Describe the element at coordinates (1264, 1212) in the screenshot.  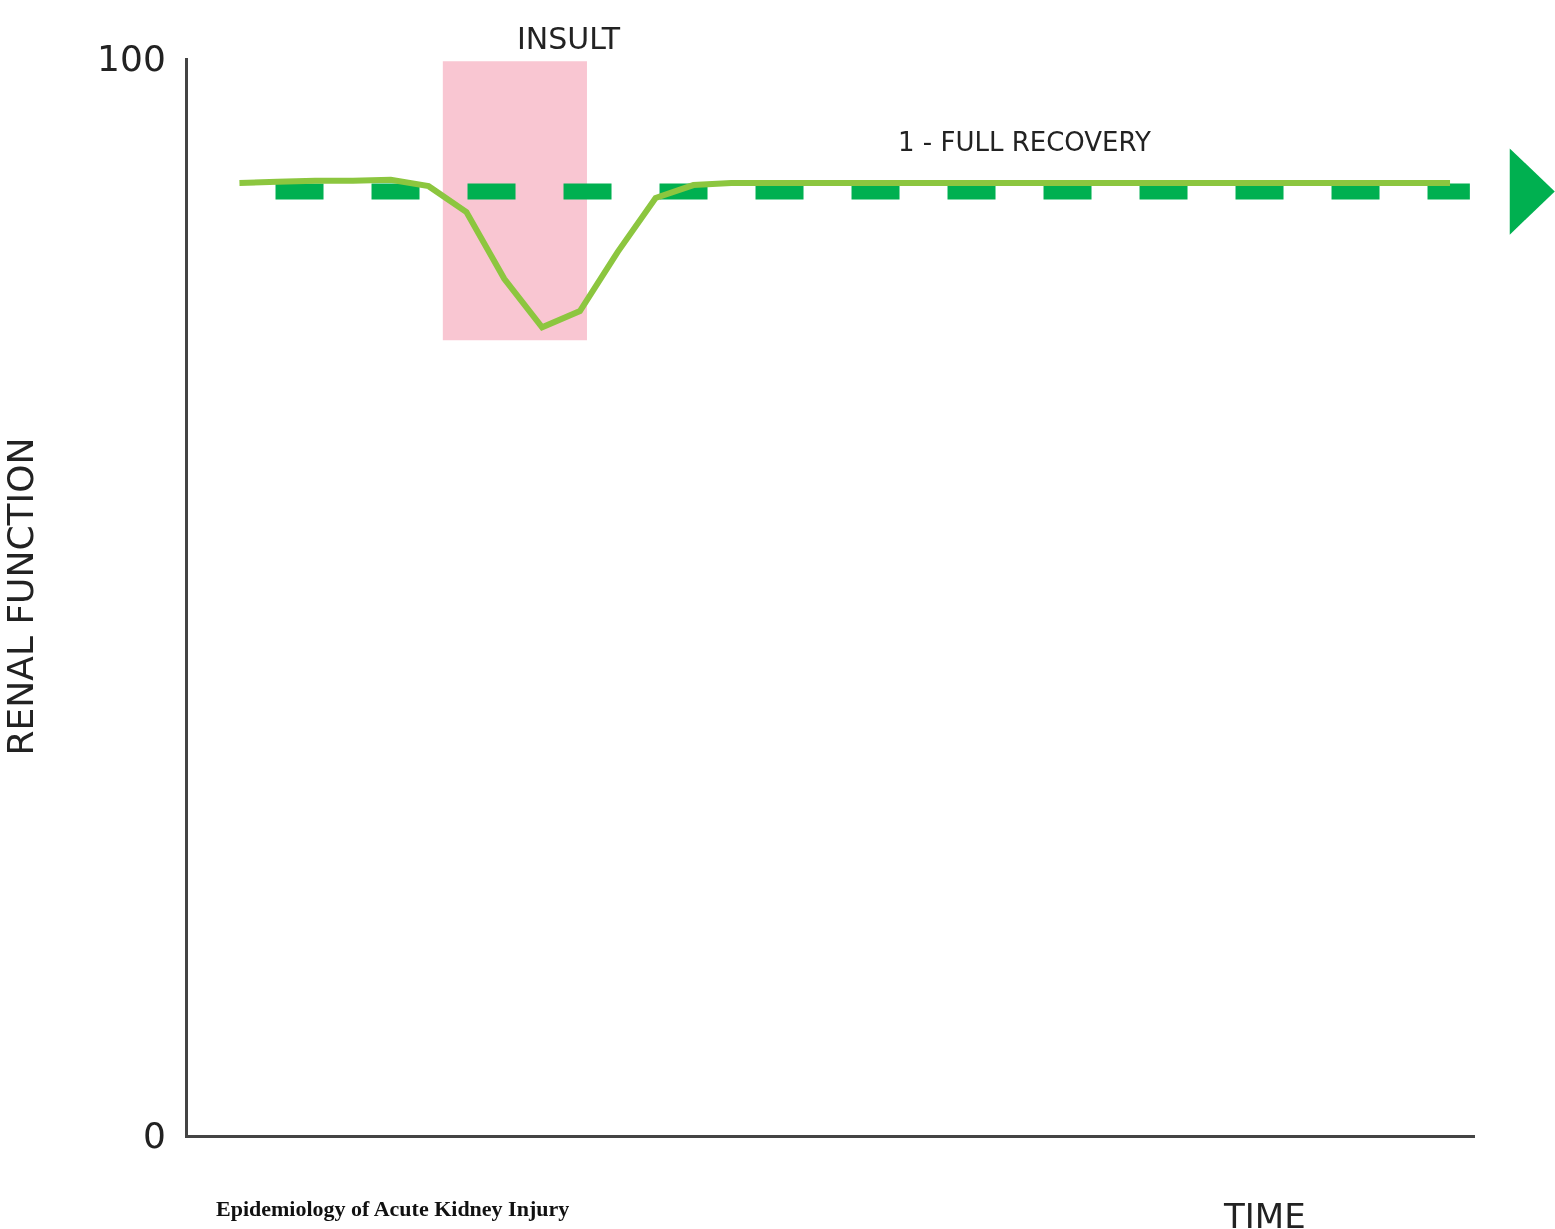
I see `x-axis-title: TIME` at that location.